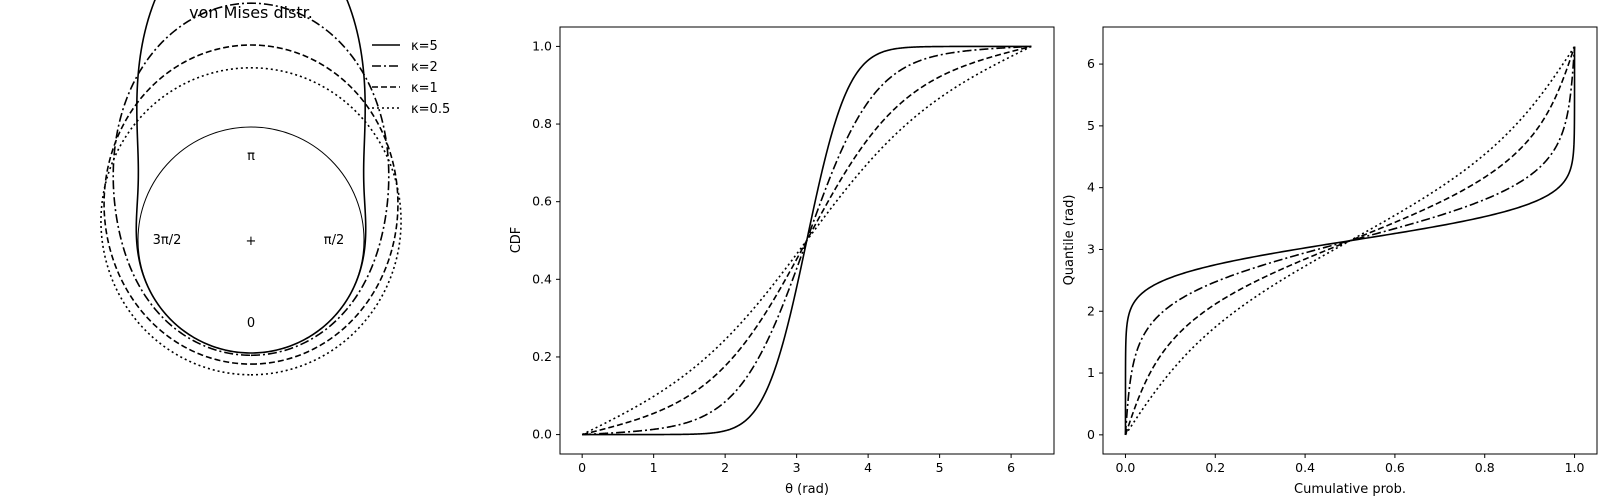 This screenshot has width=1600, height=500. What do you see at coordinates (334, 240) in the screenshot?
I see `angle-label-right: π/2` at bounding box center [334, 240].